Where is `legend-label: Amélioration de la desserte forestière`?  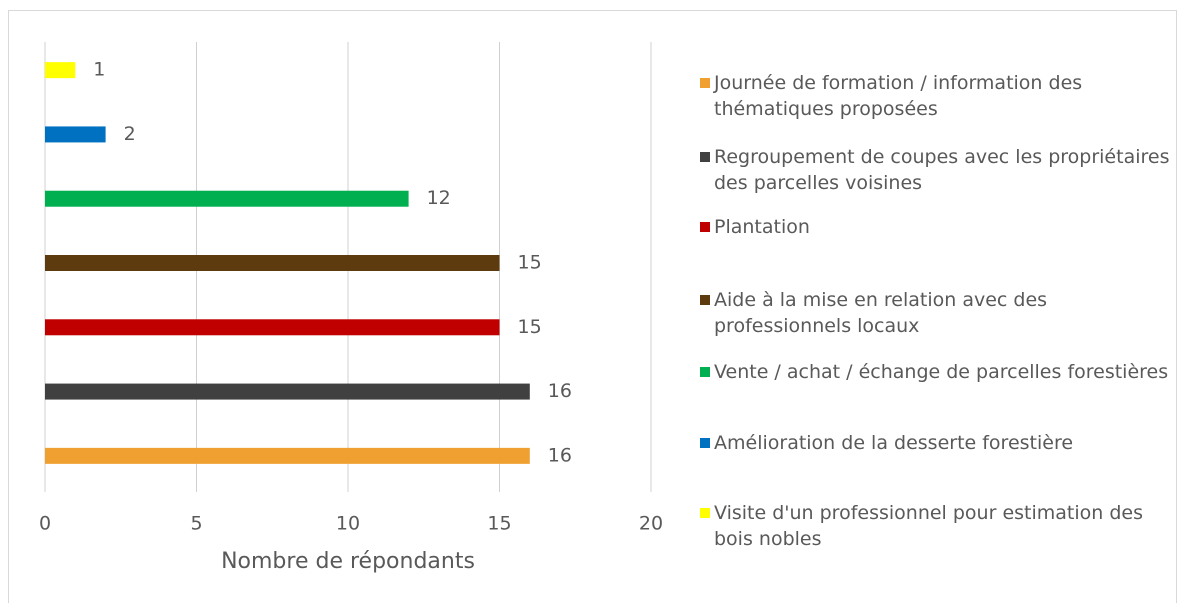
legend-label: Amélioration de la desserte forestière is located at coordinates (894, 443).